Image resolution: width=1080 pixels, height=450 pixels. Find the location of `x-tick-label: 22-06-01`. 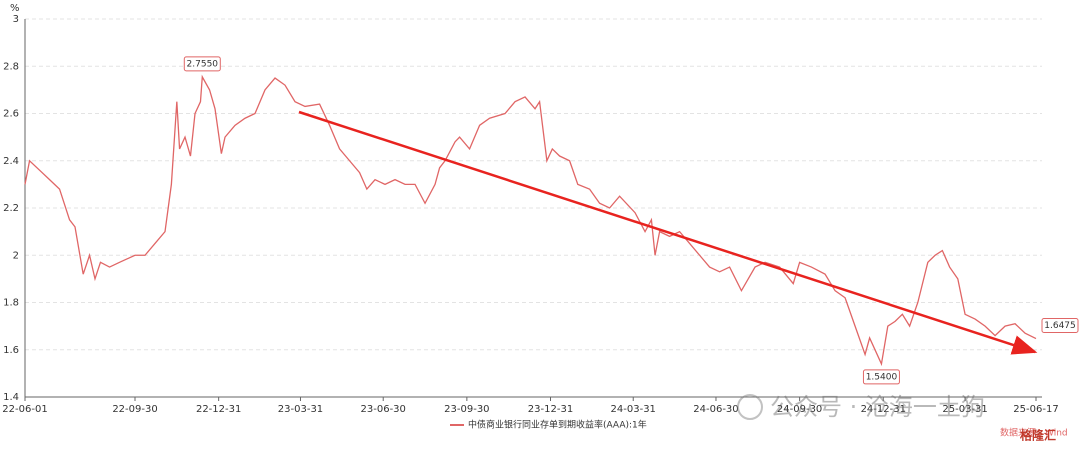

x-tick-label: 22-06-01 is located at coordinates (24, 409).